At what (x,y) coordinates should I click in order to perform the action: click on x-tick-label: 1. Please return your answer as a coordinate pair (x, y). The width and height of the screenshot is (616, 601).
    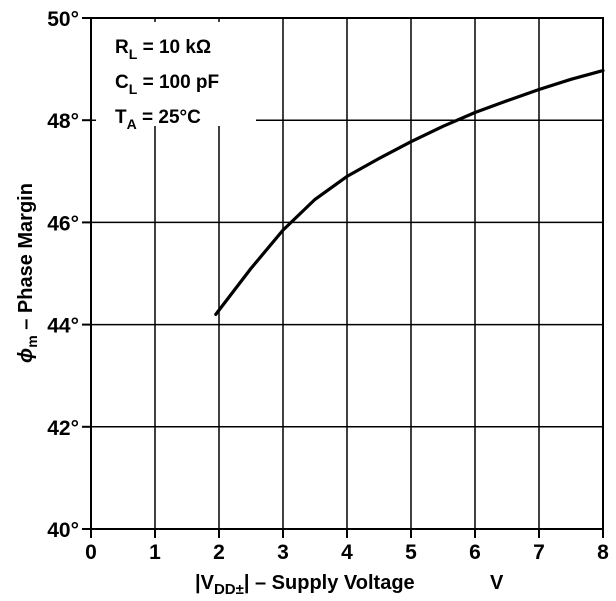
    Looking at the image, I should click on (155, 552).